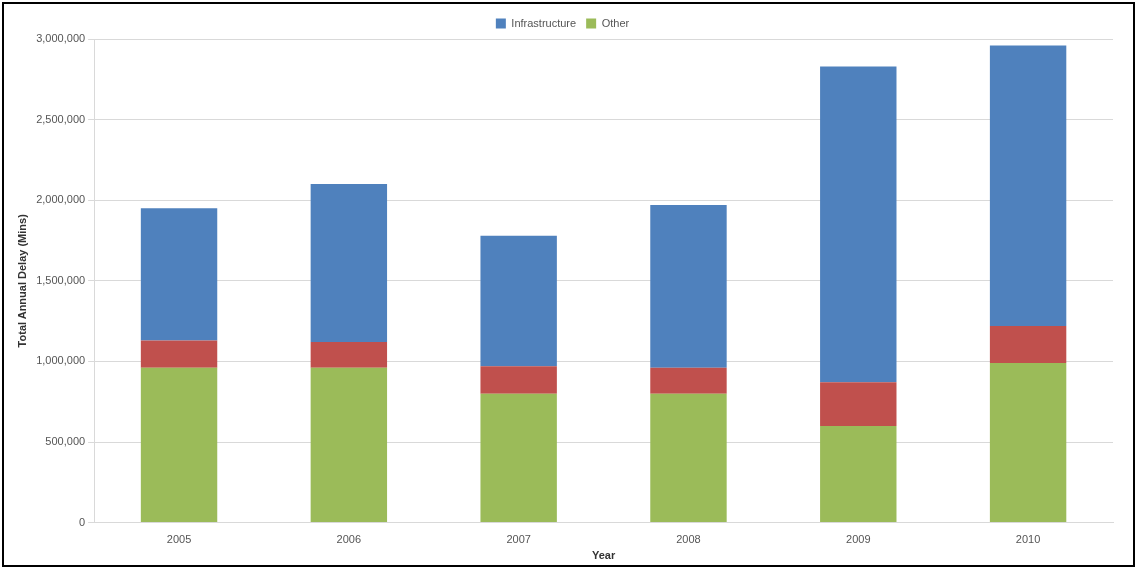 Image resolution: width=1137 pixels, height=569 pixels. I want to click on legend-label: Infrastructure, so click(544, 22).